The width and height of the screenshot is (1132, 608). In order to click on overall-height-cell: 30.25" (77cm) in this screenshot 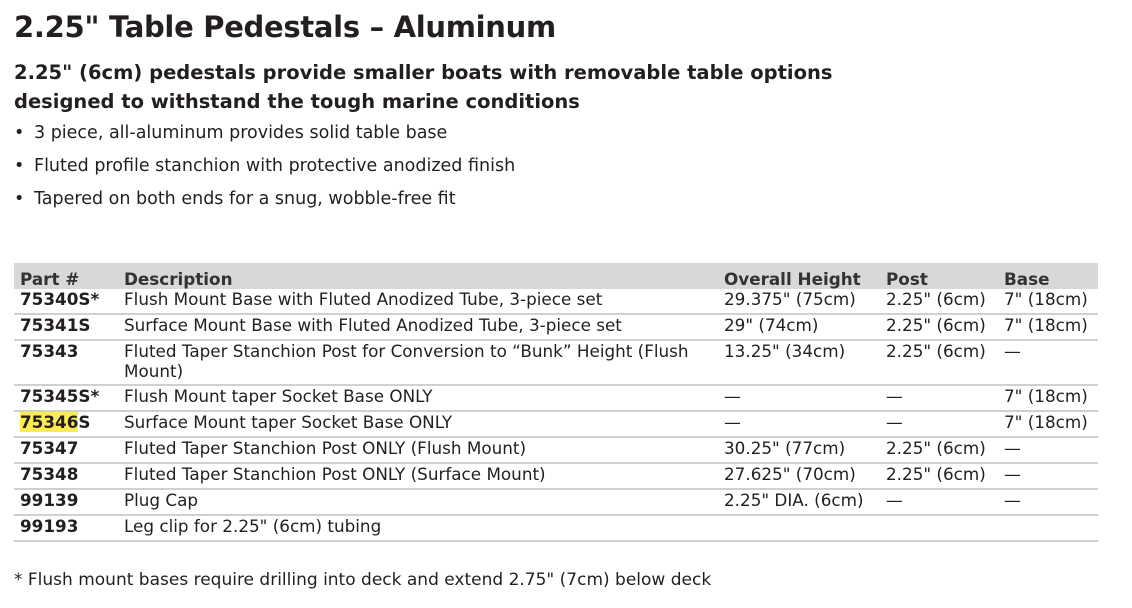, I will do `click(799, 450)`.